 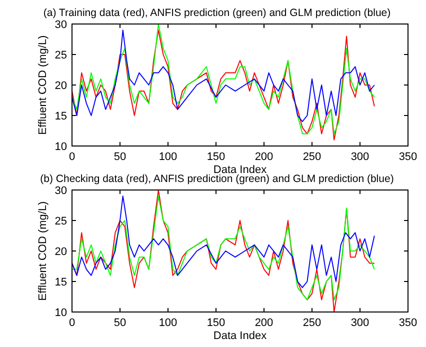 I want to click on x-axis-title: Data Index, so click(x=240, y=336).